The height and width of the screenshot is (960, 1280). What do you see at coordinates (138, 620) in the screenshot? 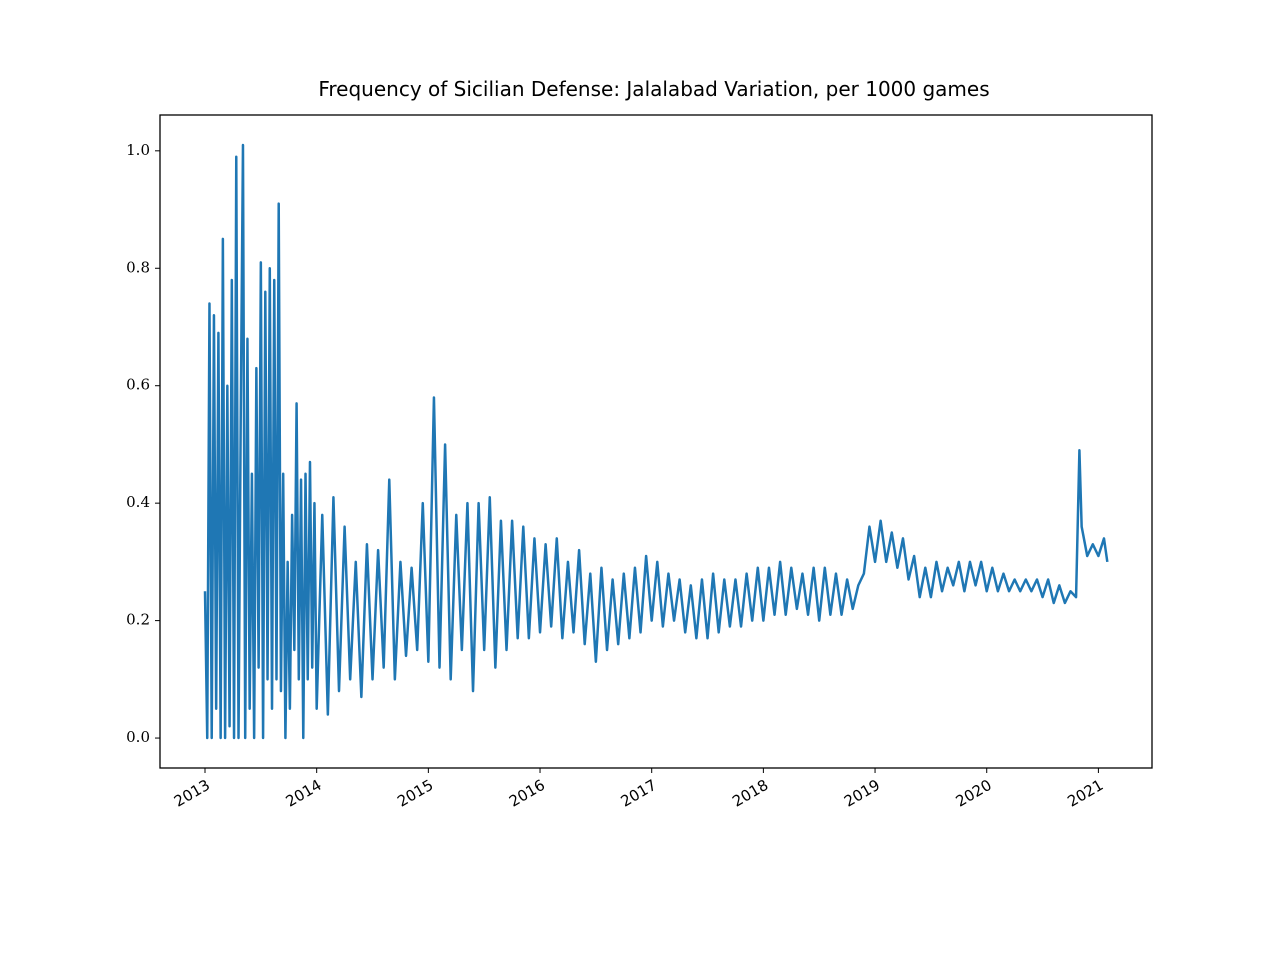
I see `y-tick-label: 0.2` at bounding box center [138, 620].